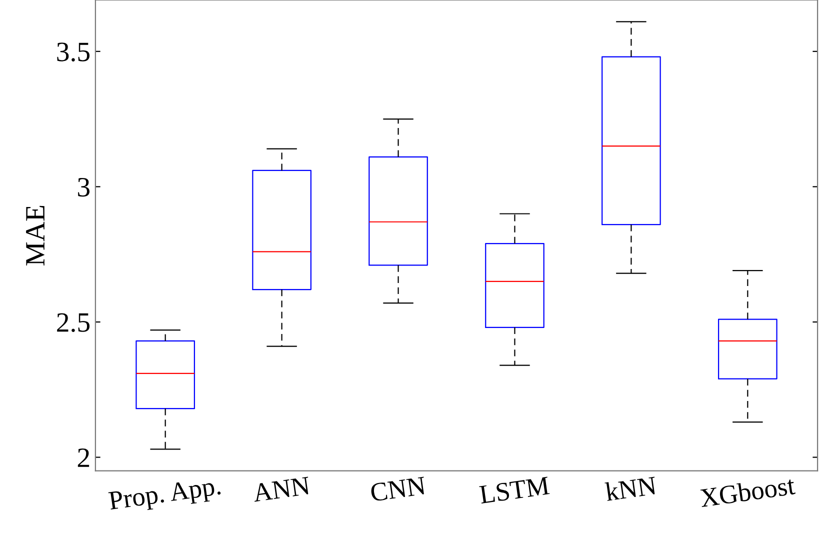 This screenshot has height=535, width=830. Describe the element at coordinates (514, 490) in the screenshot. I see `x-tick-label: LSTM` at that location.